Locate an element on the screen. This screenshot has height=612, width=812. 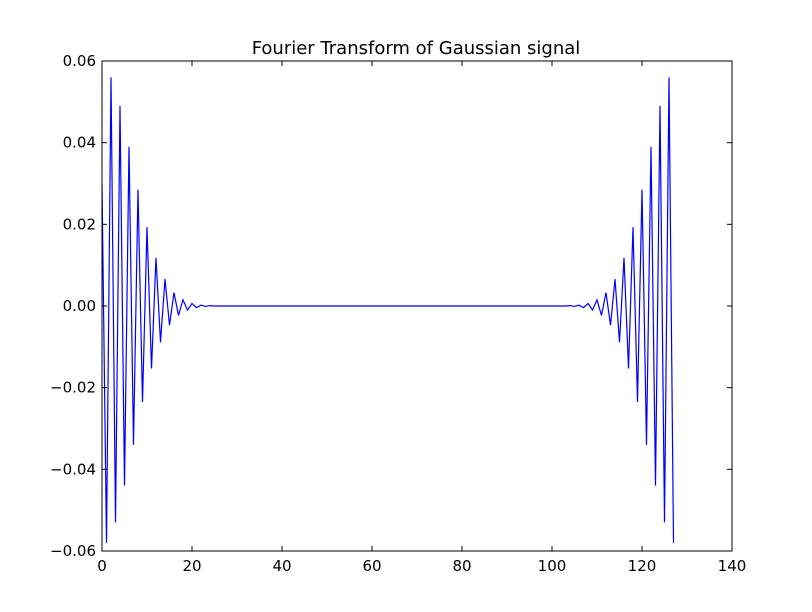
x-tick-label: 120 is located at coordinates (642, 566).